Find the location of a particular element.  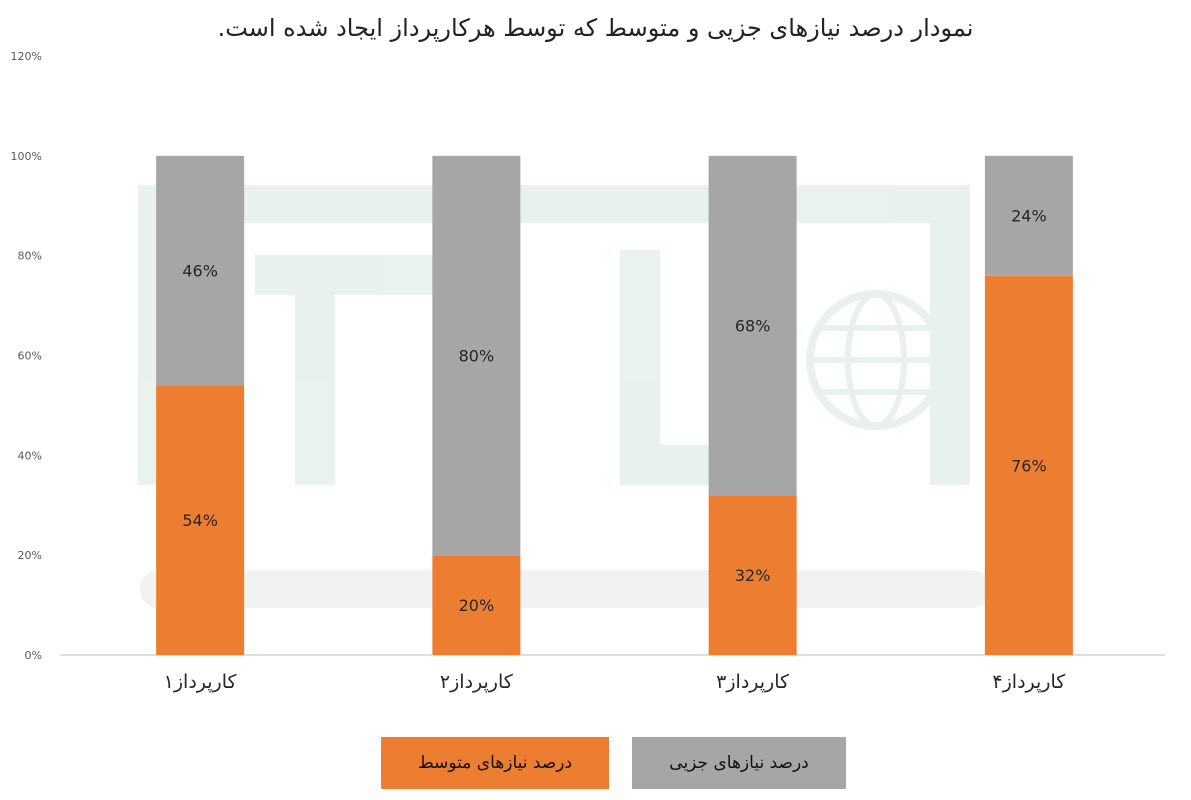

legend-item-minor: درصد نیازهای جزیی is located at coordinates (739, 763).